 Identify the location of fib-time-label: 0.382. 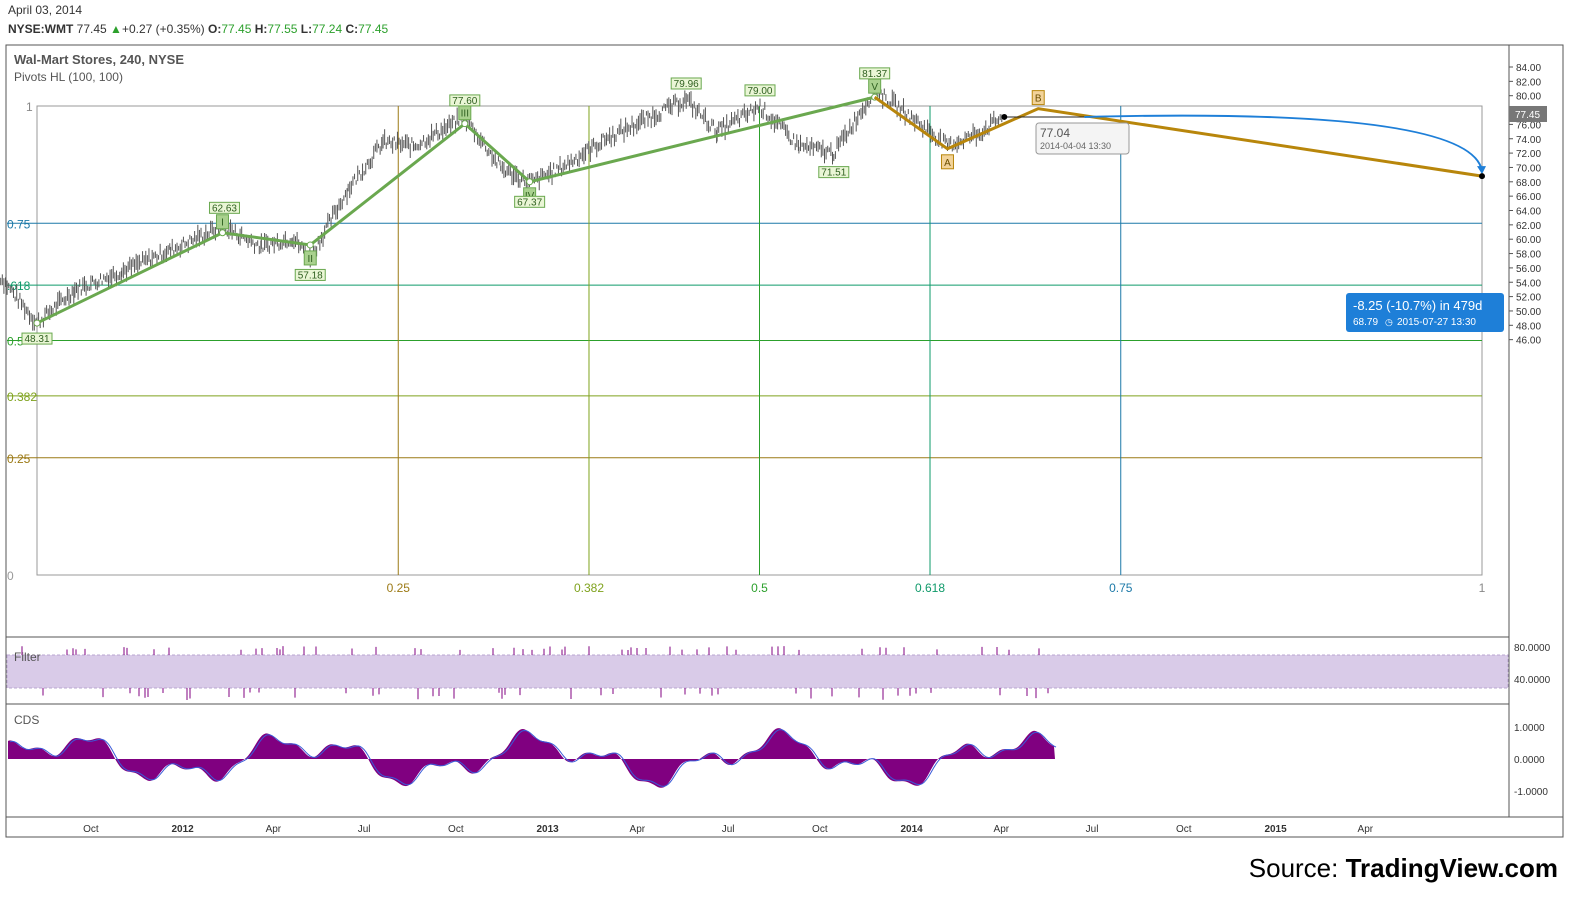
(589, 588).